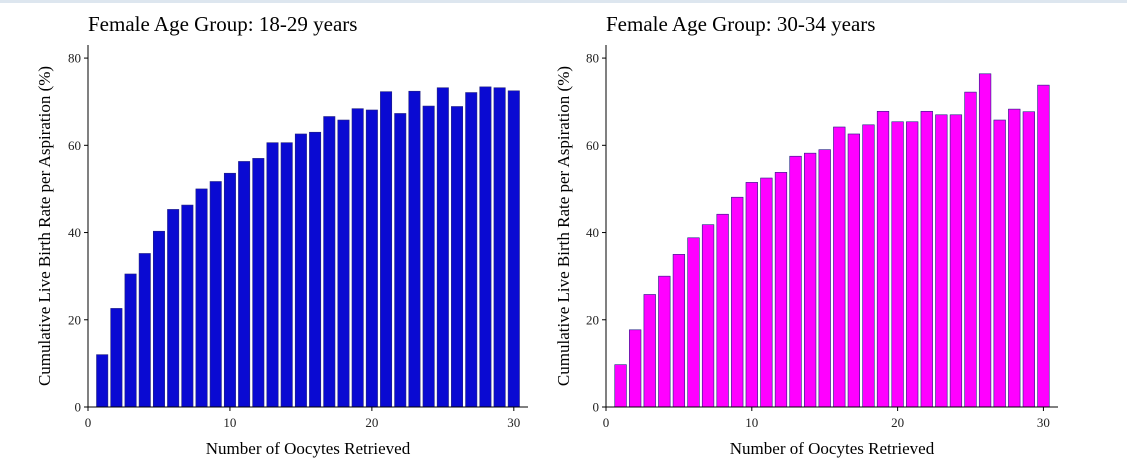  Describe the element at coordinates (606, 422) in the screenshot. I see `chart2-x-tick-label-0: 0` at that location.